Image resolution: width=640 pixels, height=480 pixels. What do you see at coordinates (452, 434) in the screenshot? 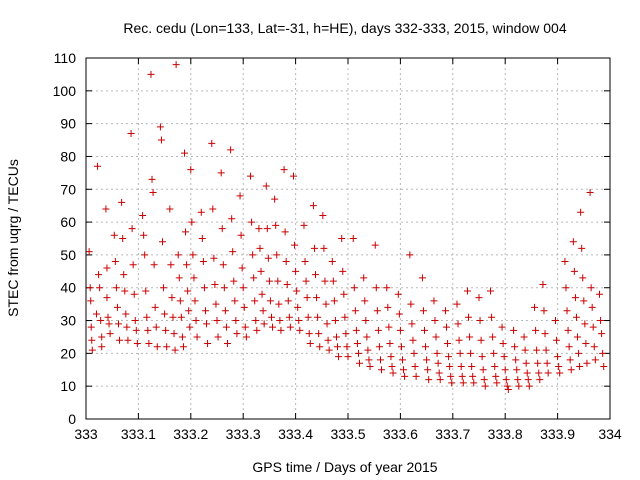
I see `x-tick-label: 333.7` at bounding box center [452, 434].